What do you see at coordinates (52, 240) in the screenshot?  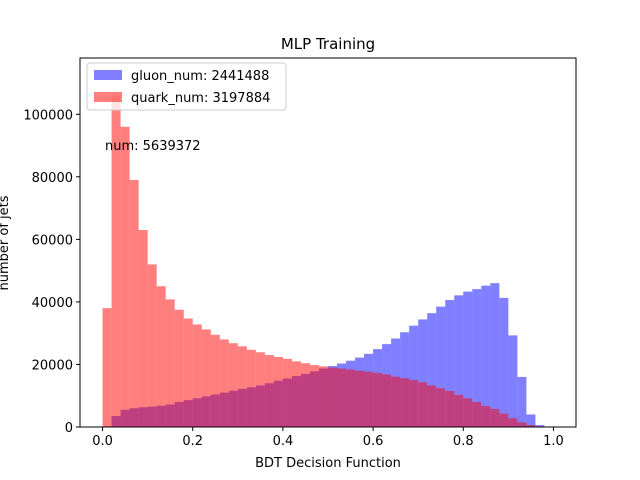 I see `y-tick-label: 60000` at bounding box center [52, 240].